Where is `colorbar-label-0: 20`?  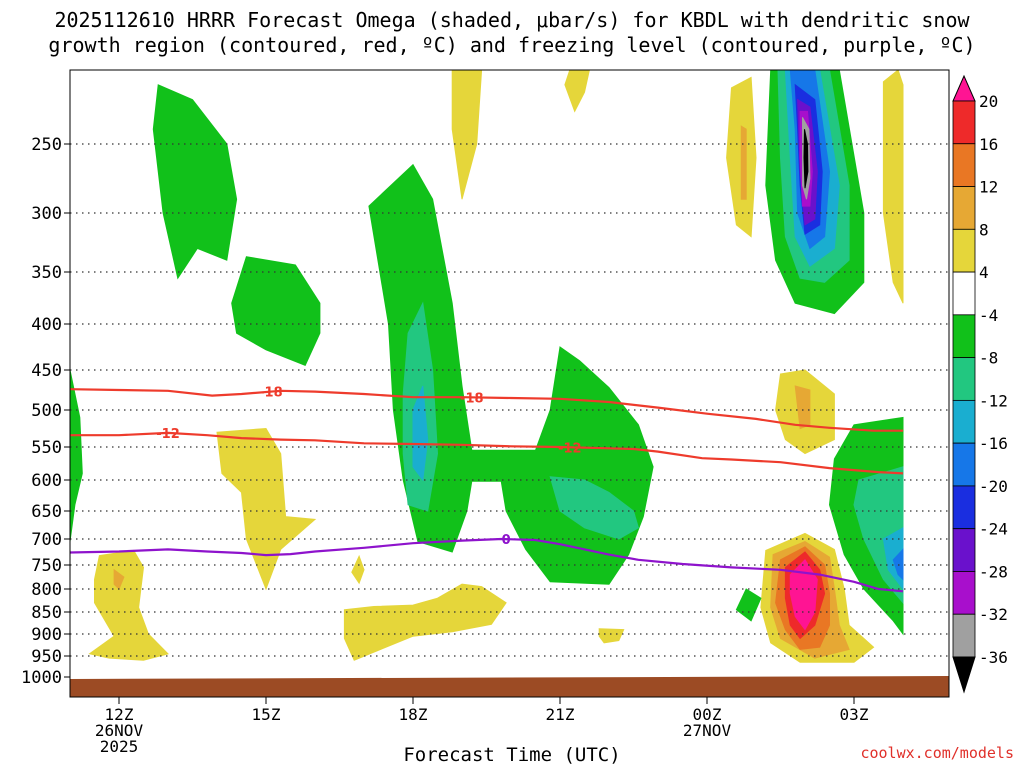
colorbar-label-0: 20 is located at coordinates (988, 101).